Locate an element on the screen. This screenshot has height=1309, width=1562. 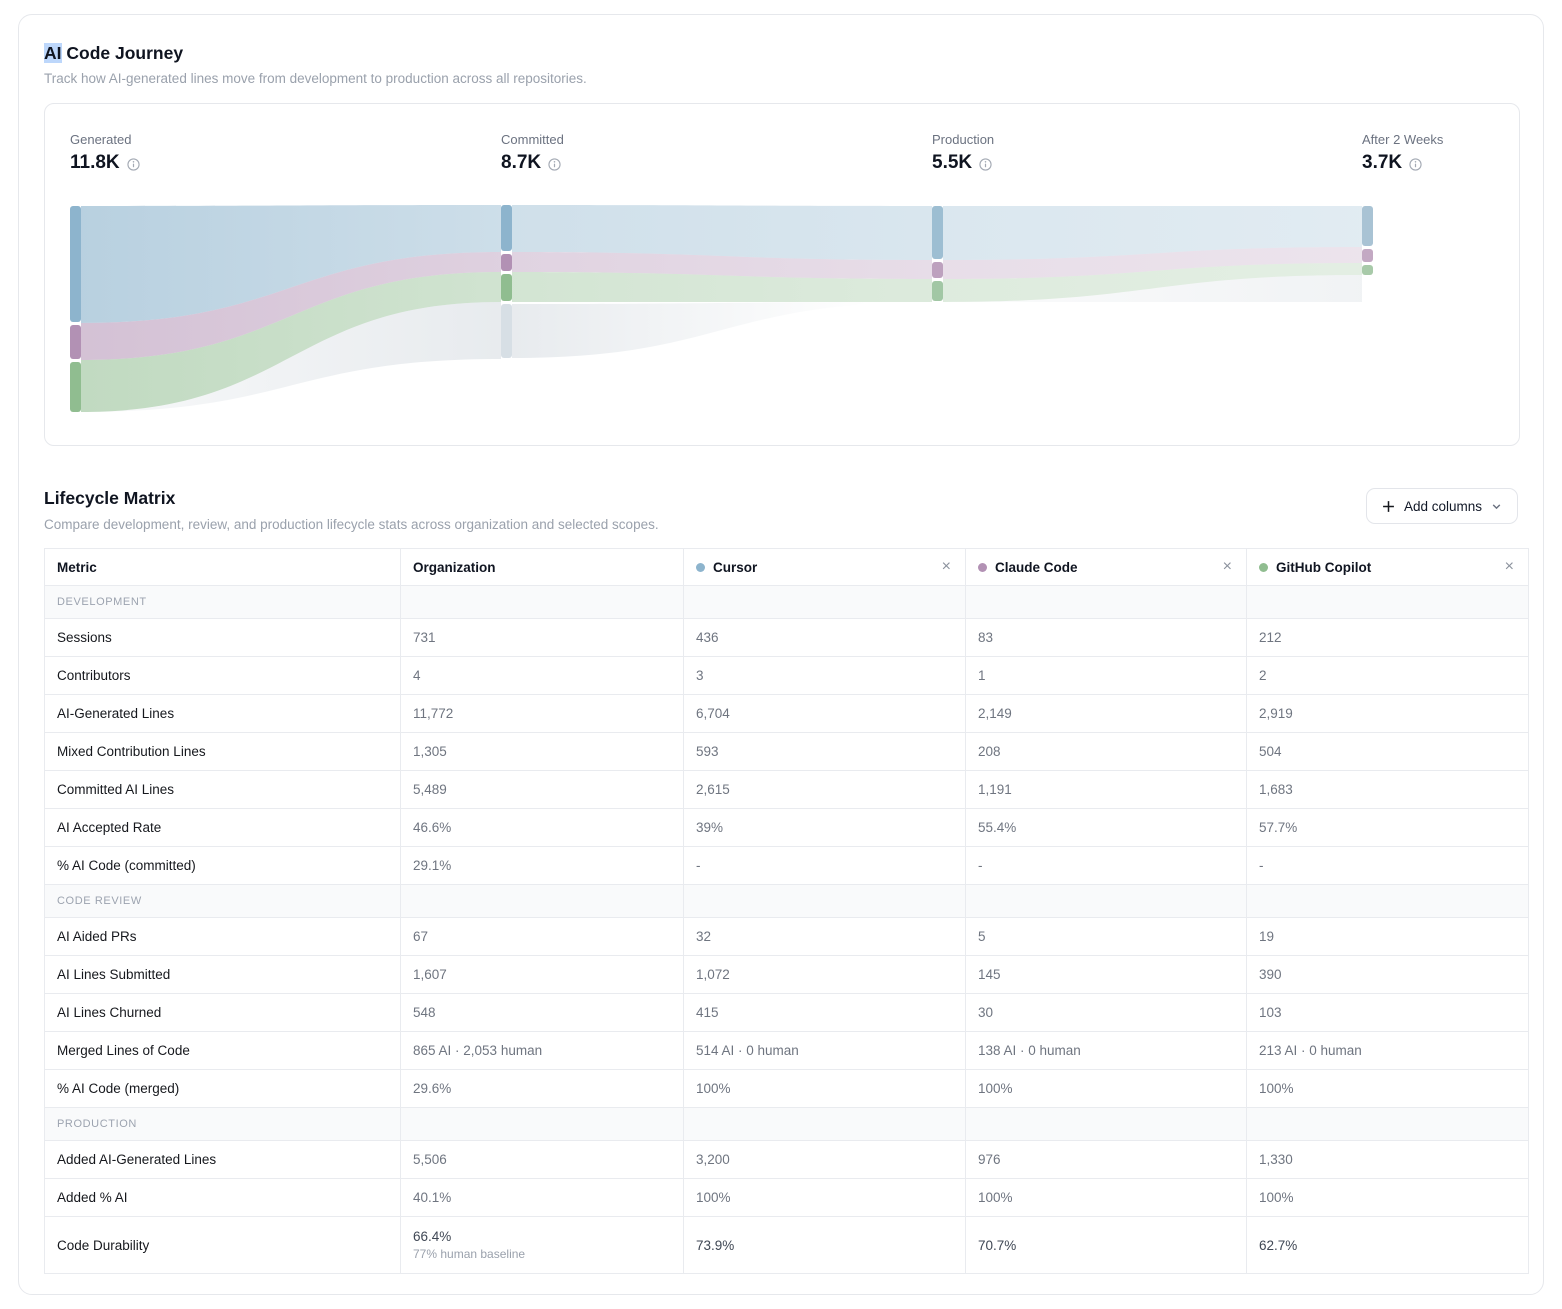
node-committed-claude-code is located at coordinates (506, 262).